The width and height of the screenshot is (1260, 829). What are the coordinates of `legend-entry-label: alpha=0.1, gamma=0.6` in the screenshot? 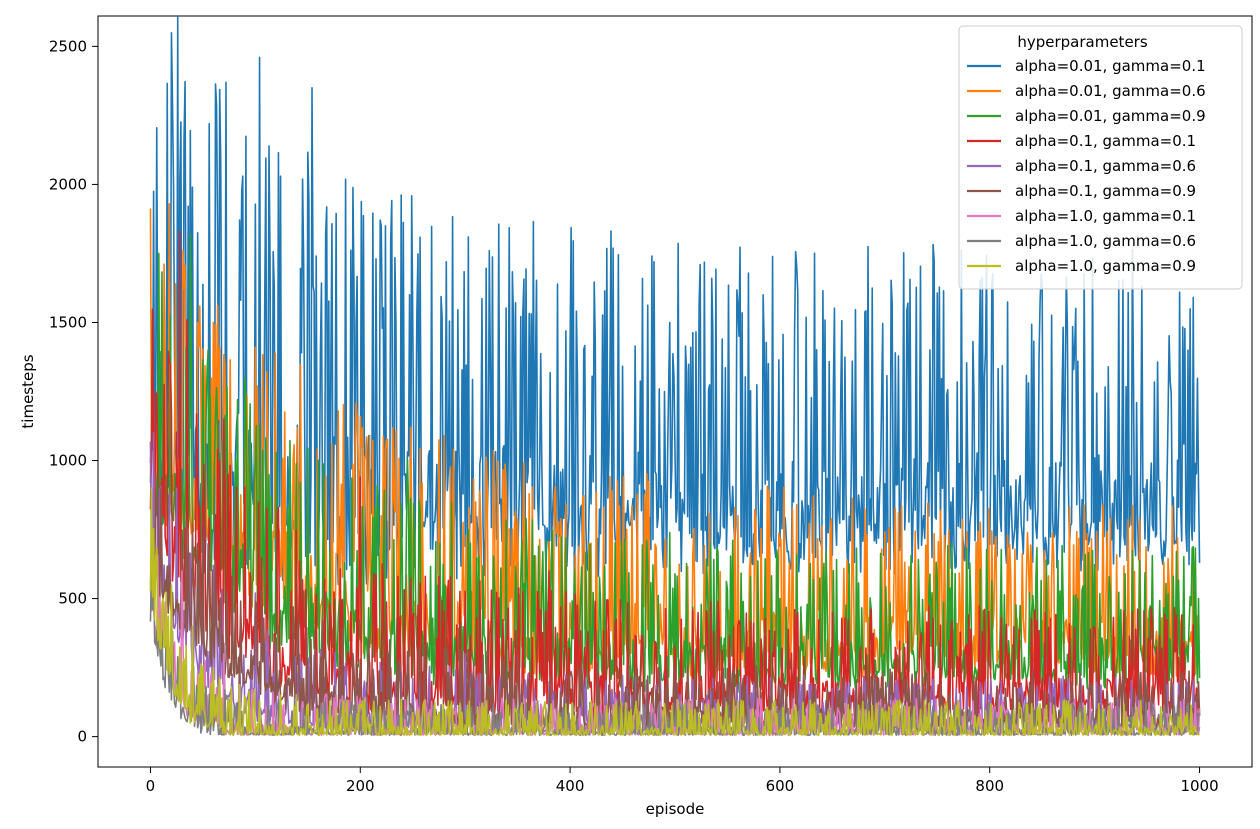 It's located at (1105, 166).